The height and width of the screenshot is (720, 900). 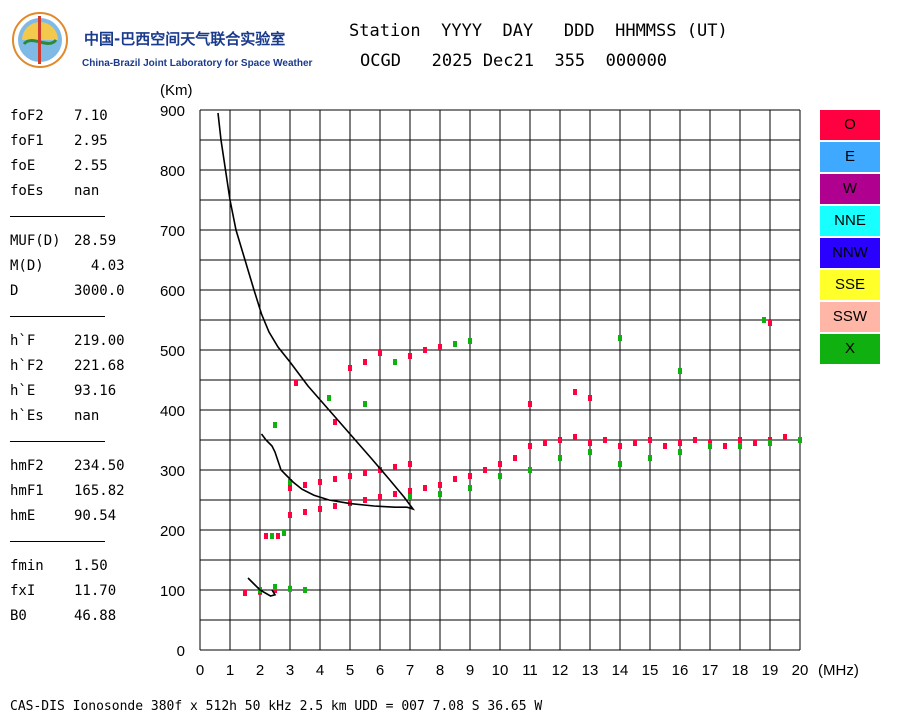 I want to click on header-values: OCGD 2025 Dec21 355 000000, so click(x=514, y=61).